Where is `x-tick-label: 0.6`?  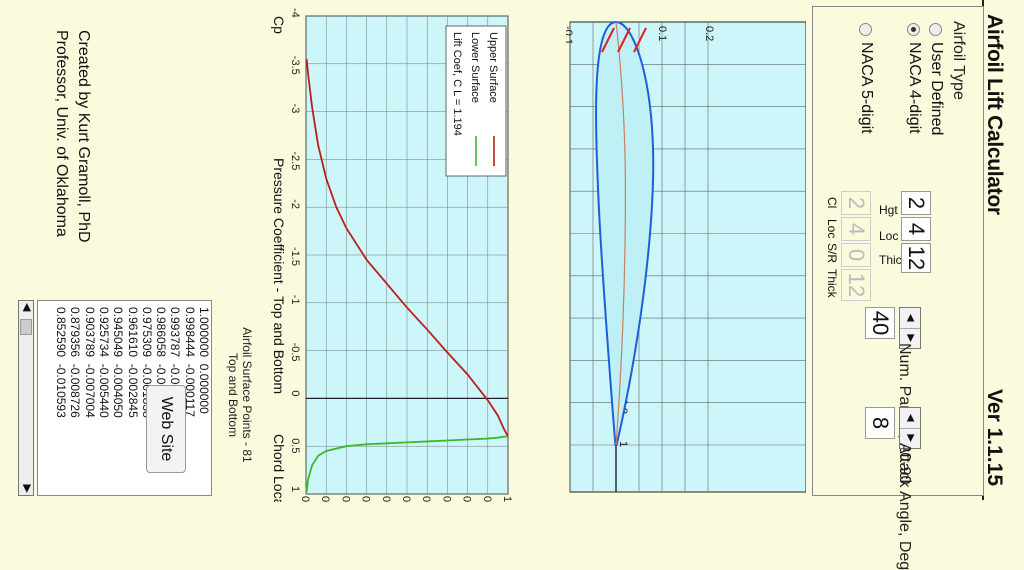 x-tick-label: 0.6 is located at coordinates (426, 499).